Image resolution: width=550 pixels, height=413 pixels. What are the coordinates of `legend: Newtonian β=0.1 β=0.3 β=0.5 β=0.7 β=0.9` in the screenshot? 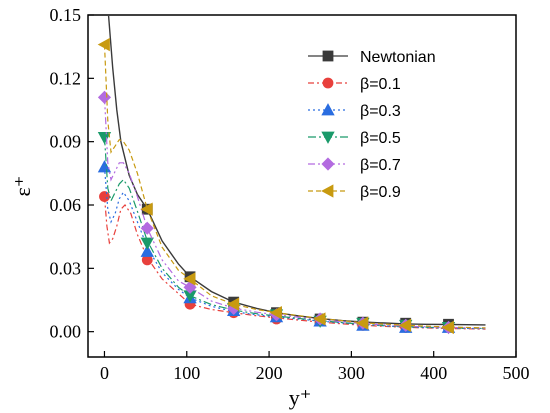 It's located at (372, 125).